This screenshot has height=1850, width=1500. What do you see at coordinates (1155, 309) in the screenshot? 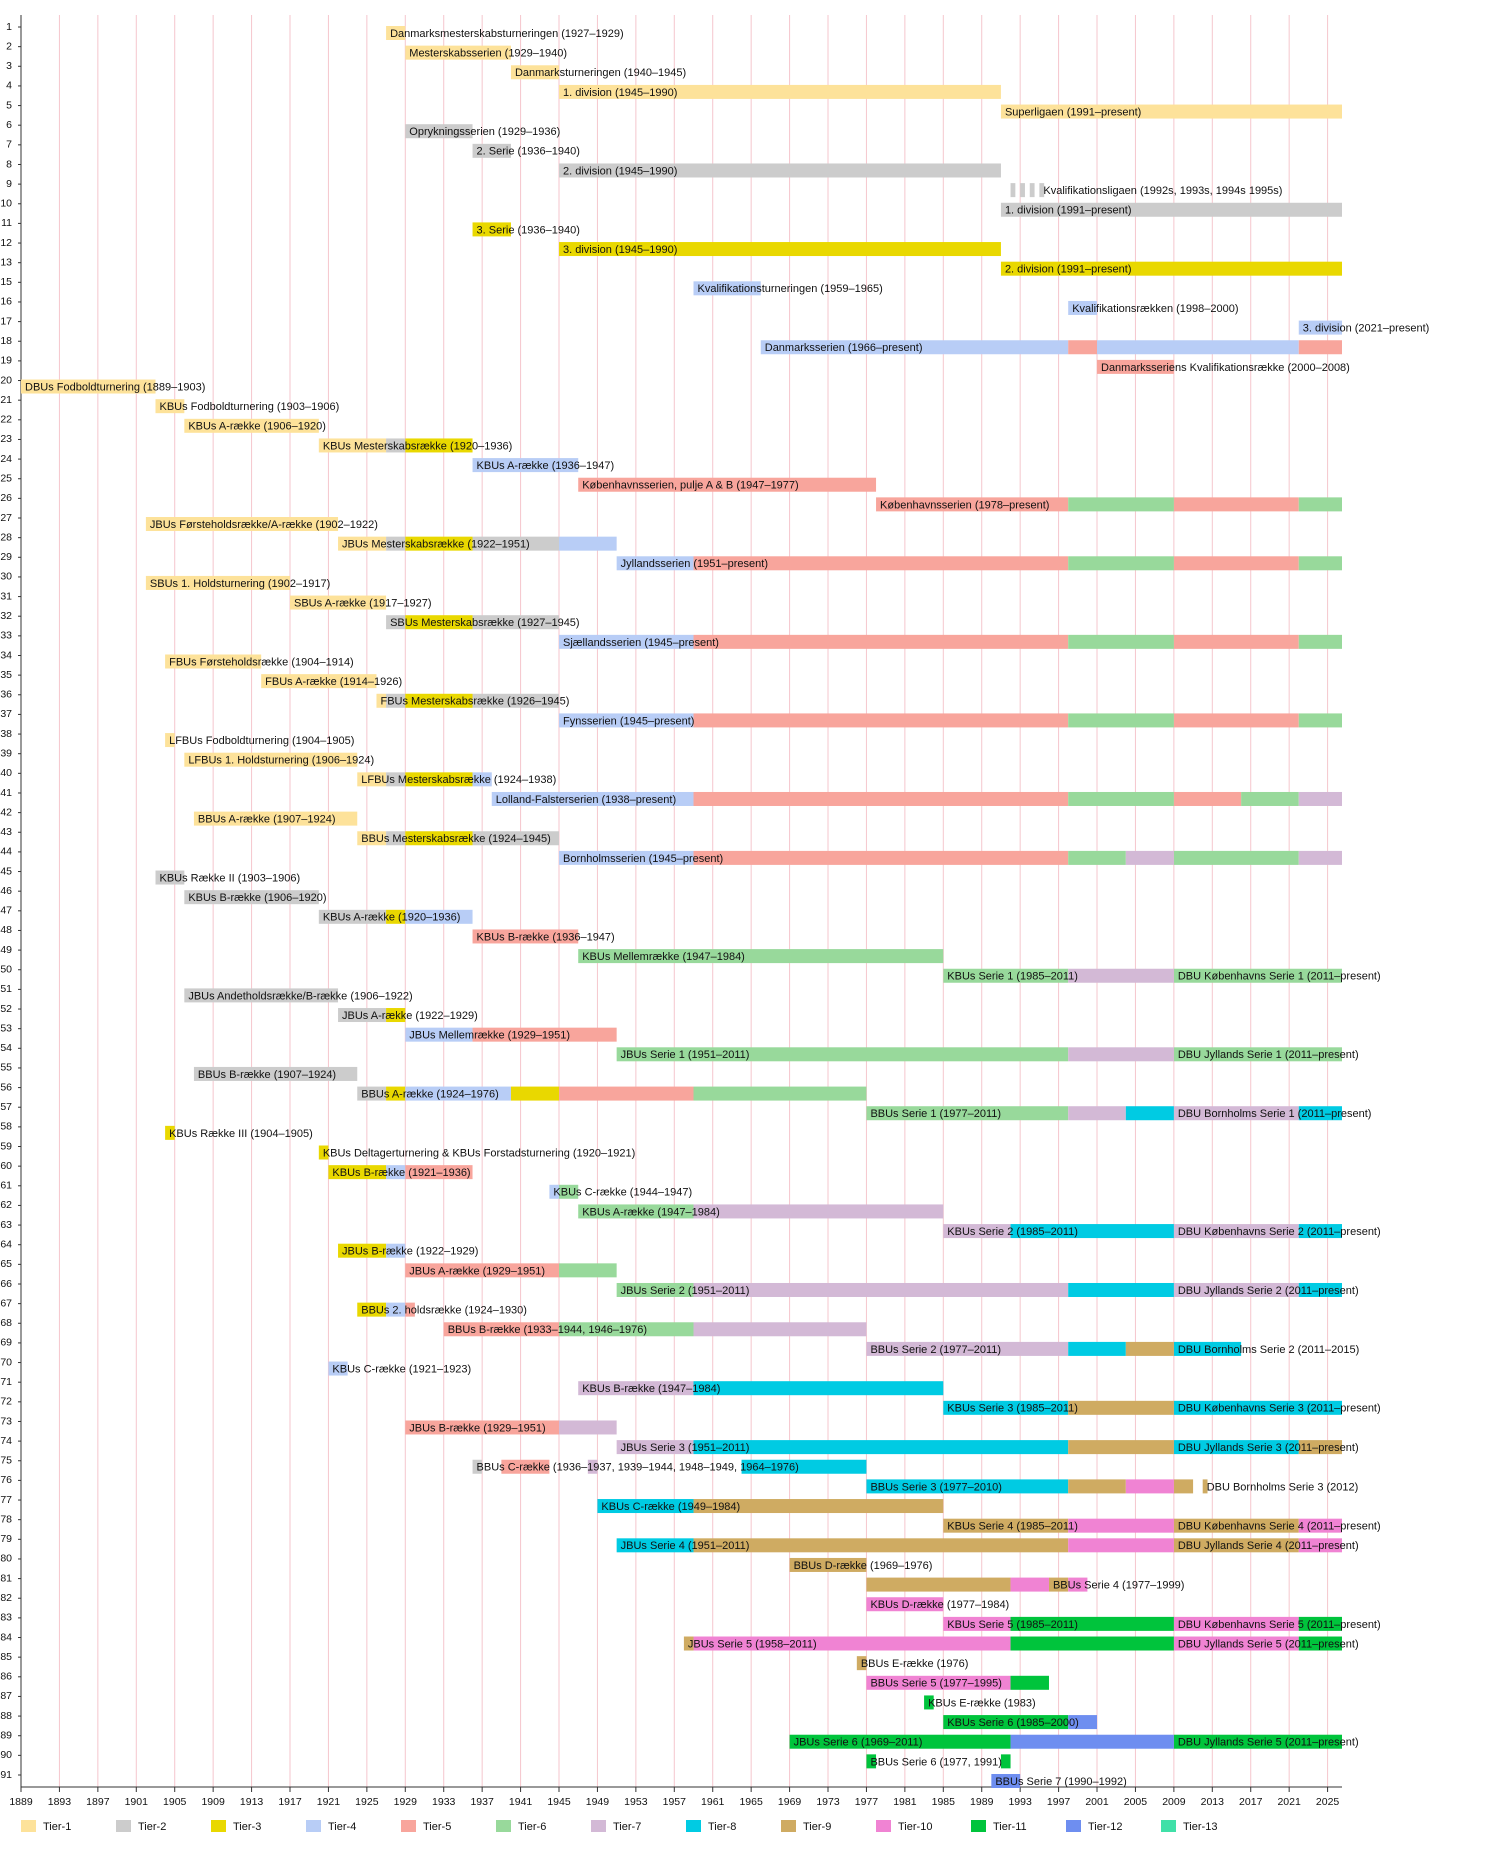
I see `row-label: Kvalifikationsrækken (1998–2000)` at bounding box center [1155, 309].